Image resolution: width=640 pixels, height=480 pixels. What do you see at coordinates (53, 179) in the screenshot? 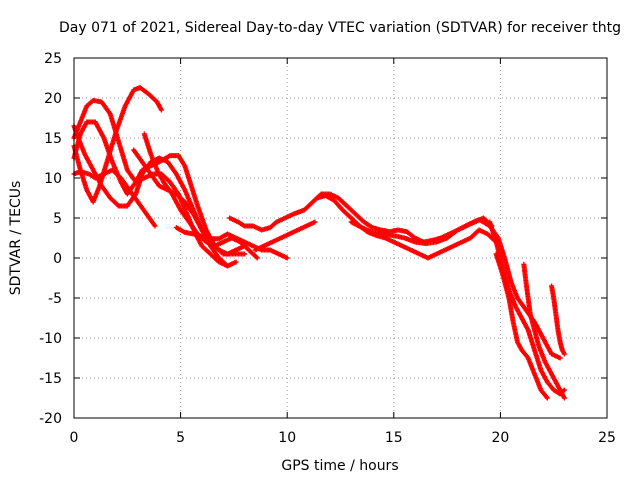
I see `y-tick-label: 10` at bounding box center [53, 179].